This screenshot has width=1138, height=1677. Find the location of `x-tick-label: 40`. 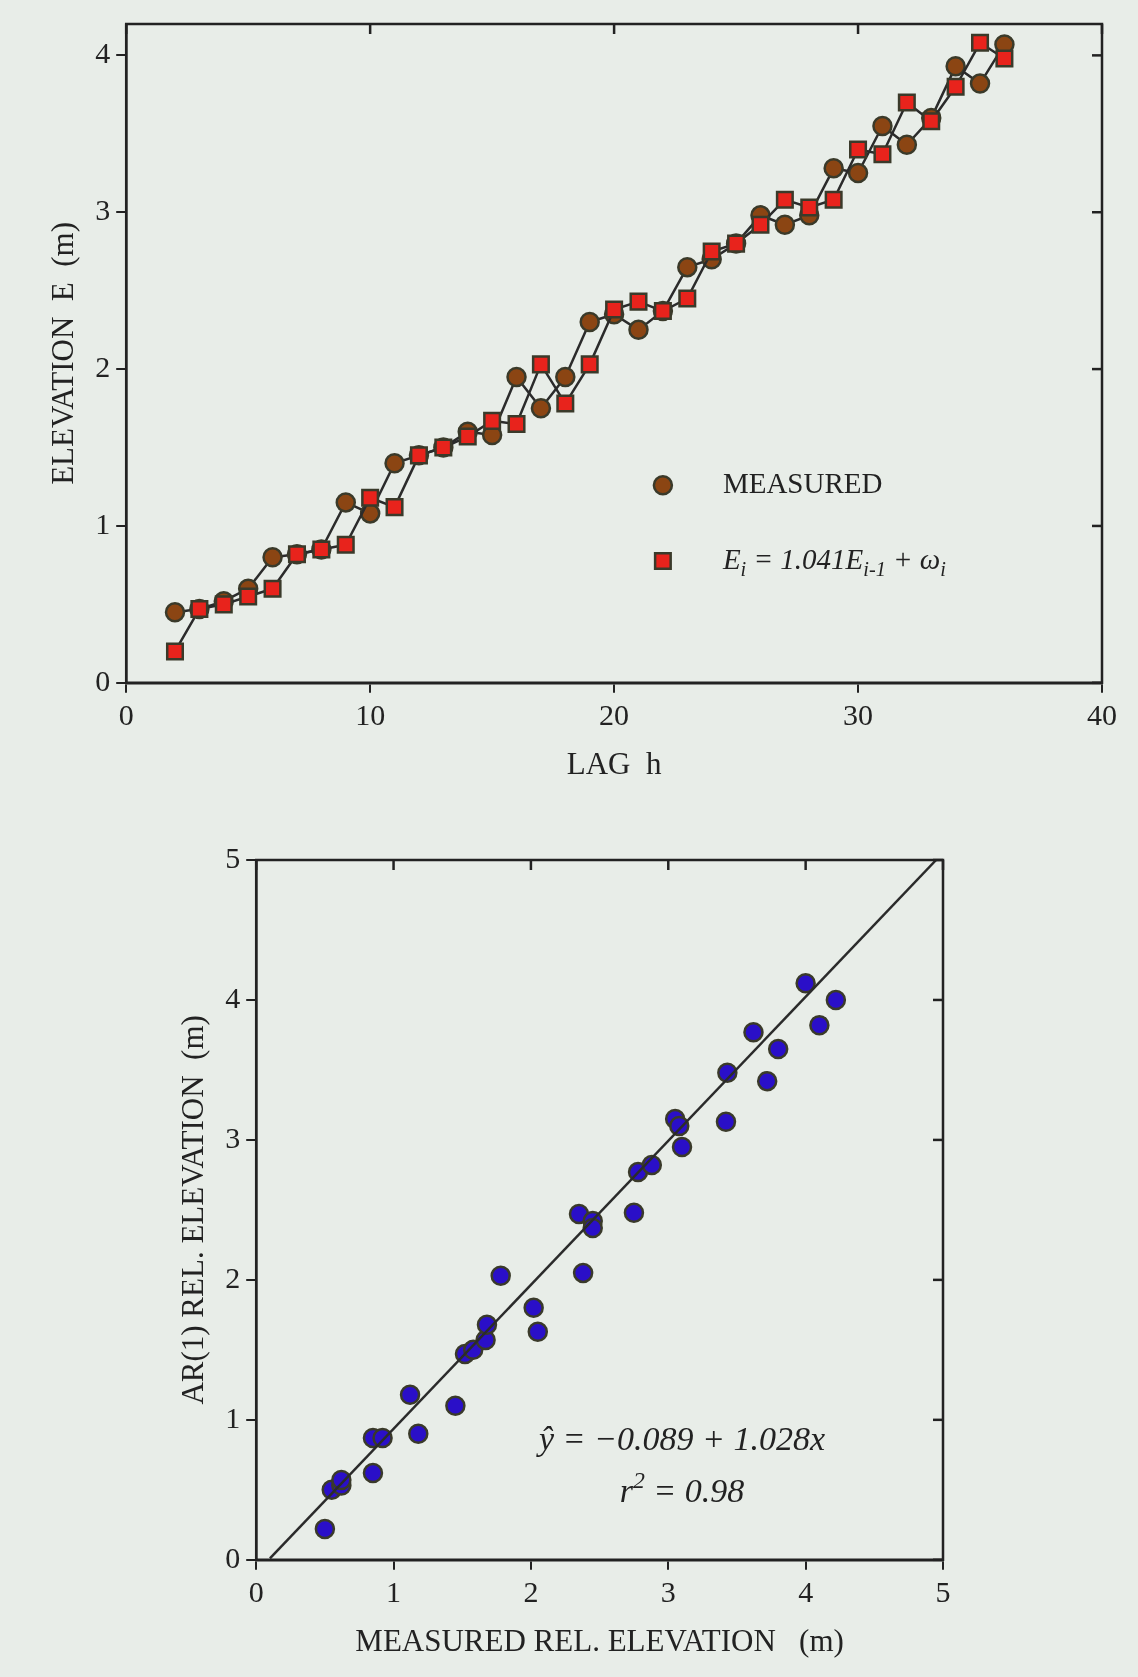

x-tick-label: 40 is located at coordinates (1102, 714).